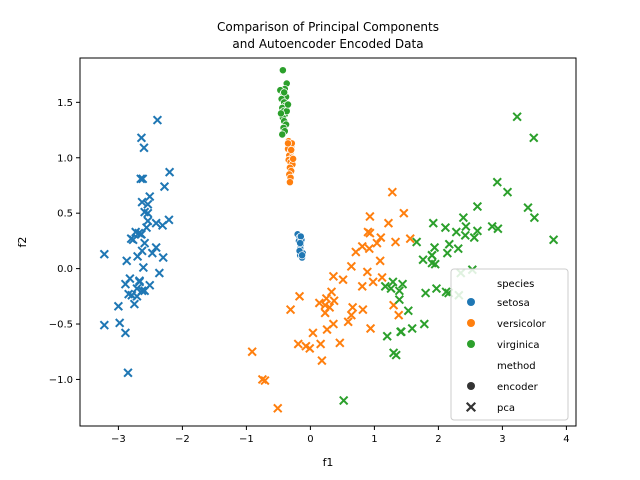 This screenshot has height=480, width=640. Describe the element at coordinates (22, 242) in the screenshot. I see `y-axis-label: f2` at that location.